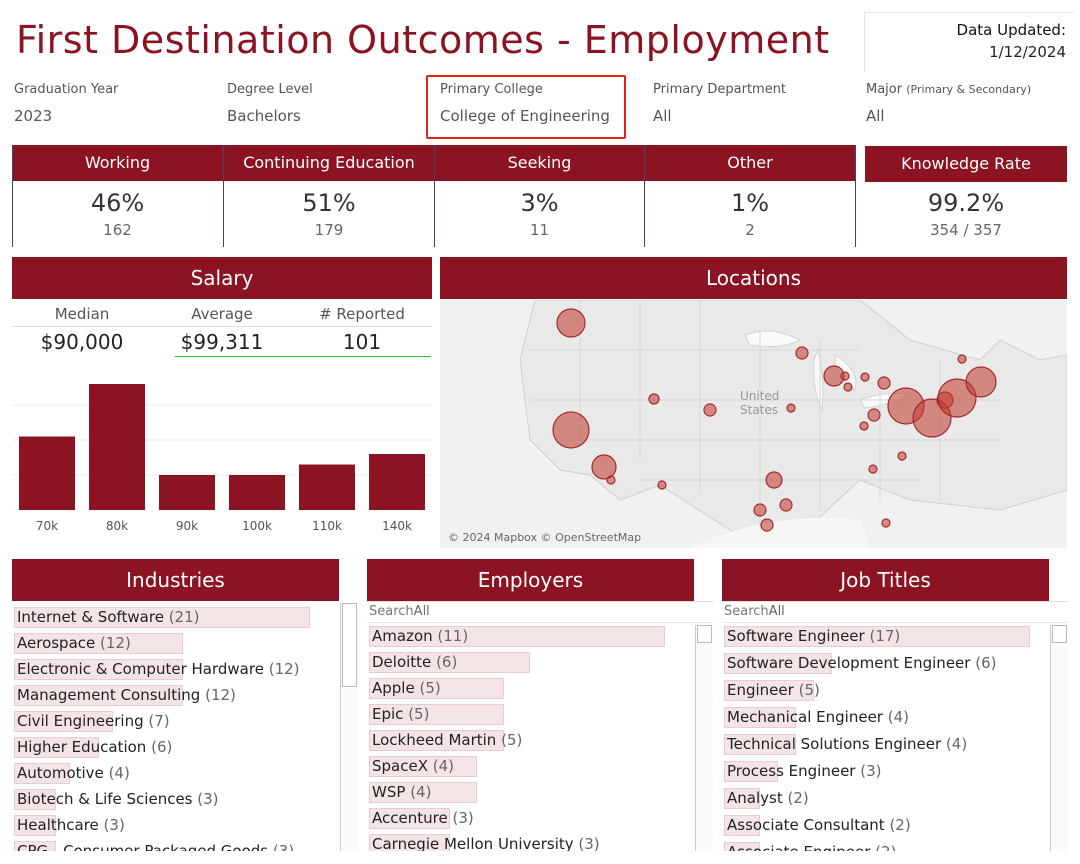 The height and width of the screenshot is (864, 1080). I want to click on list-item-count: (4), so click(421, 792).